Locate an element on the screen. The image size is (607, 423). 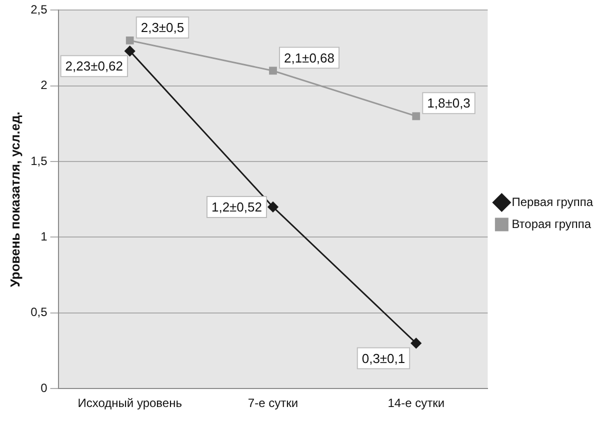
y-tick-label: 2,5 is located at coordinates (39, 9).